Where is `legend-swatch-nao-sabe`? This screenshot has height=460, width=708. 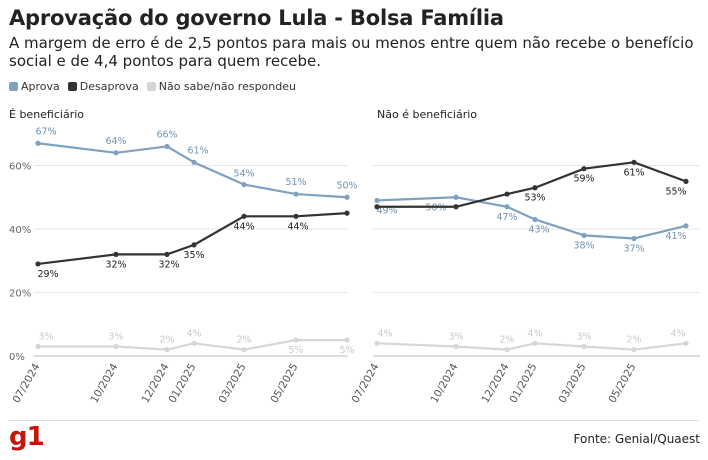 legend-swatch-nao-sabe is located at coordinates (151, 86).